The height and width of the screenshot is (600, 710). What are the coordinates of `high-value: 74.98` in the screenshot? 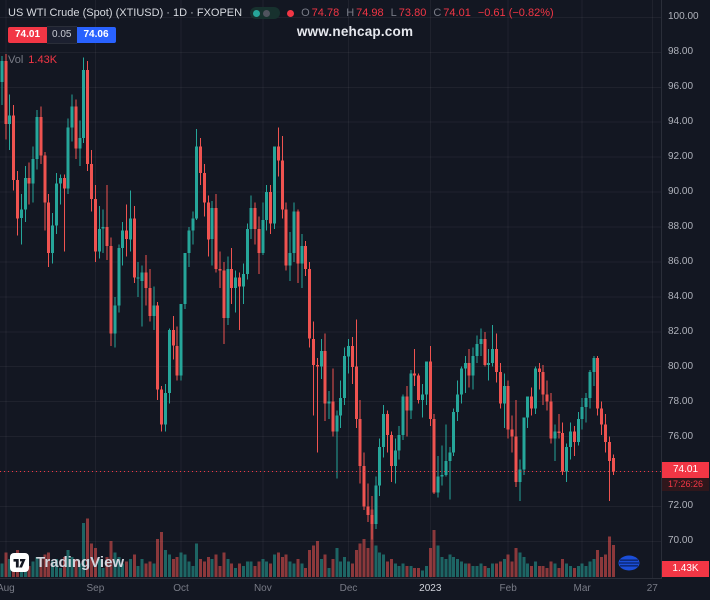 It's located at (370, 13).